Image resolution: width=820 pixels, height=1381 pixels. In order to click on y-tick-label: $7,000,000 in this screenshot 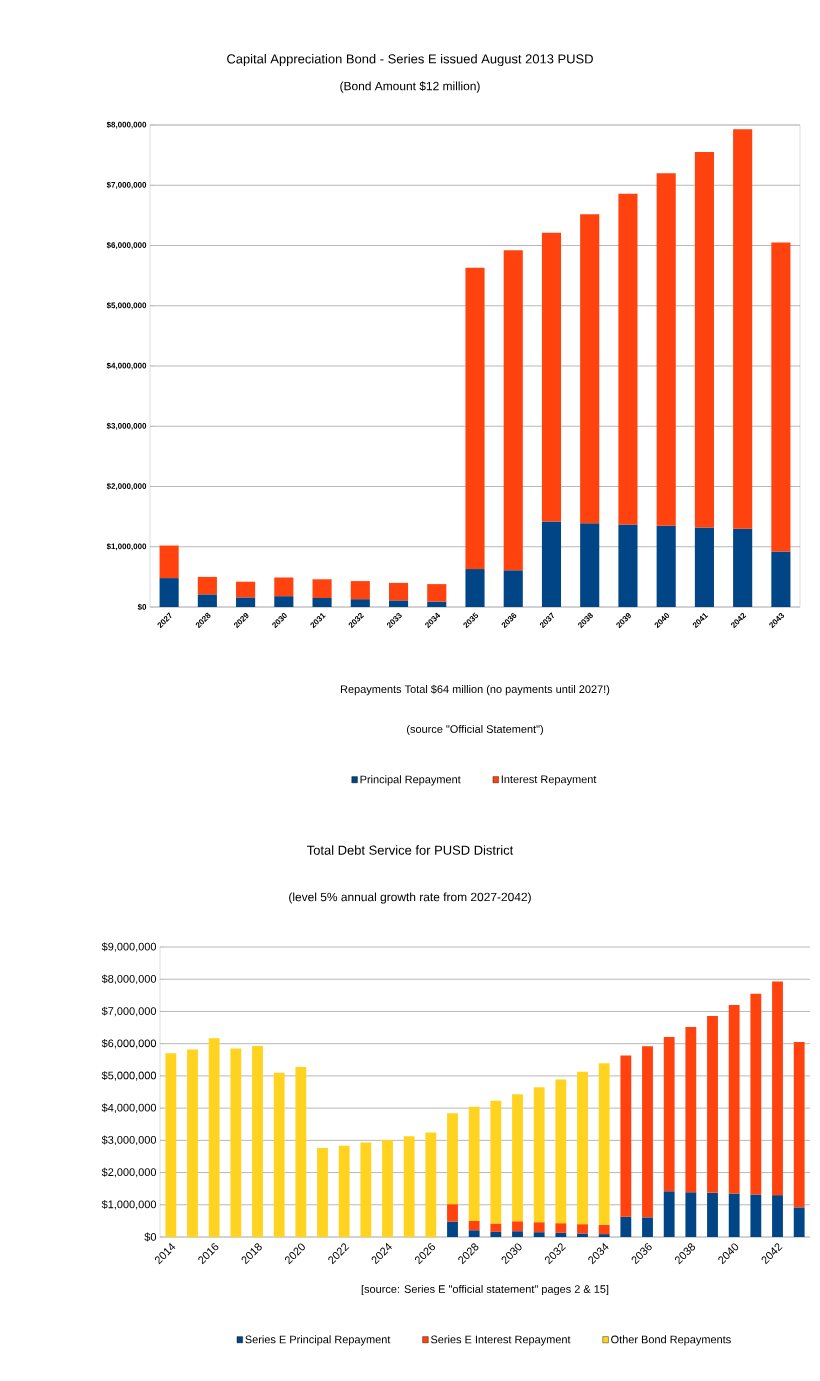, I will do `click(129, 1011)`.